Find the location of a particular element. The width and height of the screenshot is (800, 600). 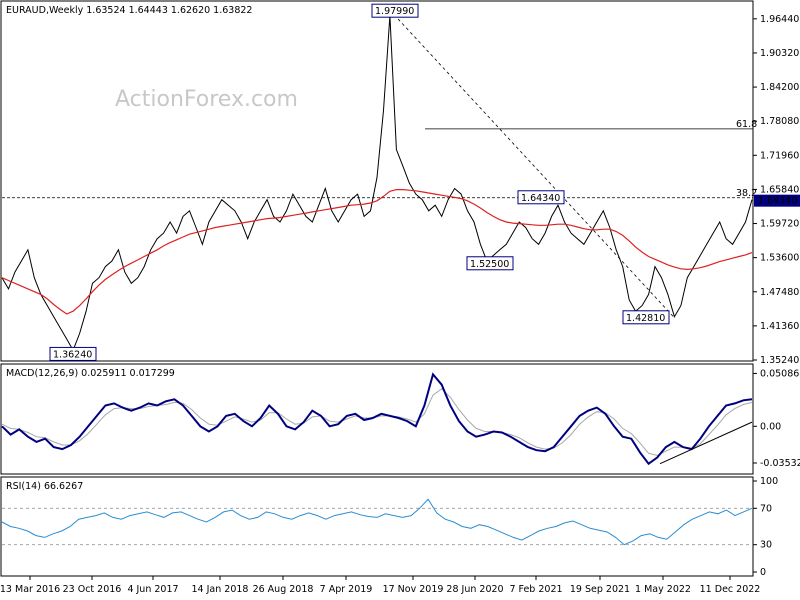

rsi-y-tick-label: 30 is located at coordinates (766, 545).